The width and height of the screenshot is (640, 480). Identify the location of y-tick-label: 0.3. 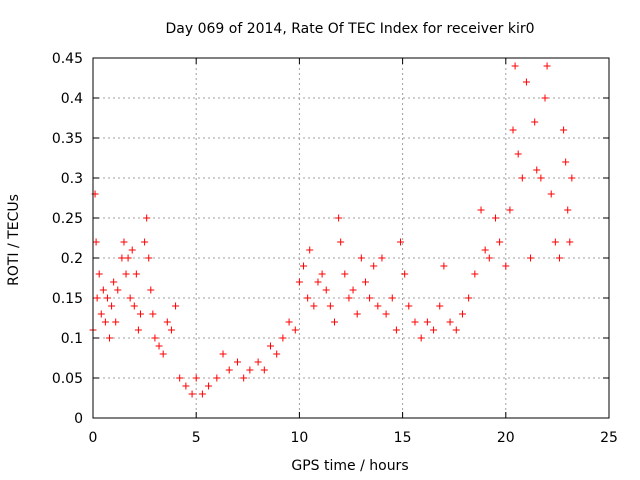
(72, 179).